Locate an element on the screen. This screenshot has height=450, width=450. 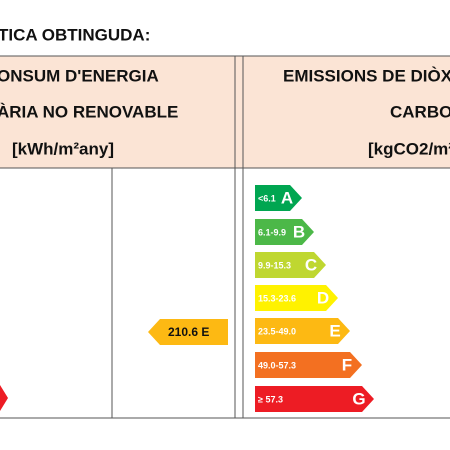
column-heading: ÀRIA NO RENOVABLE is located at coordinates (89, 111).